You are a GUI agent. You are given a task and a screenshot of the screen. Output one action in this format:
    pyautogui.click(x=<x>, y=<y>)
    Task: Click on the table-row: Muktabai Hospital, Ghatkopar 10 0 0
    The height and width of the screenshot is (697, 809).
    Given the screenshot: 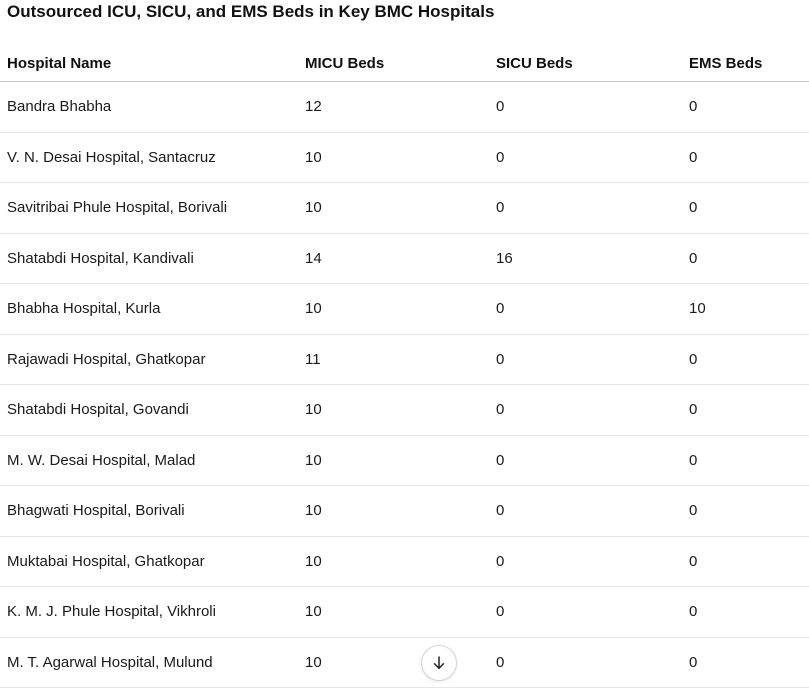 What is the action you would take?
    pyautogui.click(x=404, y=562)
    